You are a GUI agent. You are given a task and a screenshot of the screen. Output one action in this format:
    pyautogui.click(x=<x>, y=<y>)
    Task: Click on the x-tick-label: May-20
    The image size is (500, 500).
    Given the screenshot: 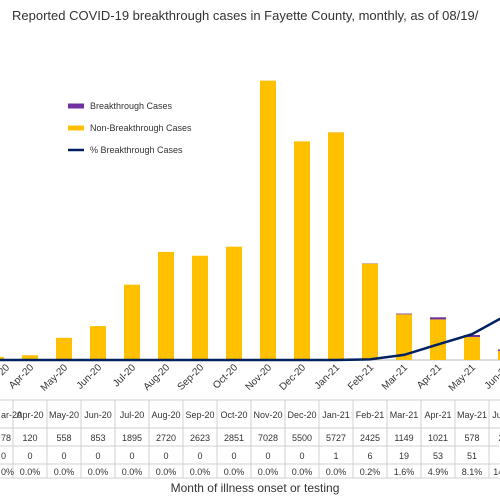 What is the action you would take?
    pyautogui.click(x=55, y=378)
    